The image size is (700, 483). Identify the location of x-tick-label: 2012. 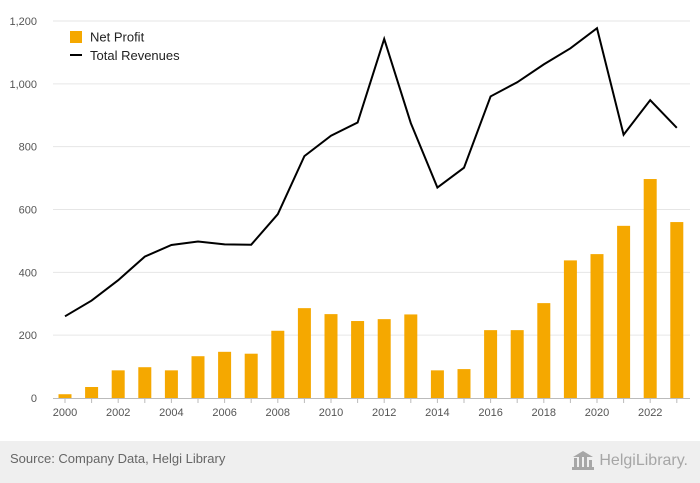
(384, 413).